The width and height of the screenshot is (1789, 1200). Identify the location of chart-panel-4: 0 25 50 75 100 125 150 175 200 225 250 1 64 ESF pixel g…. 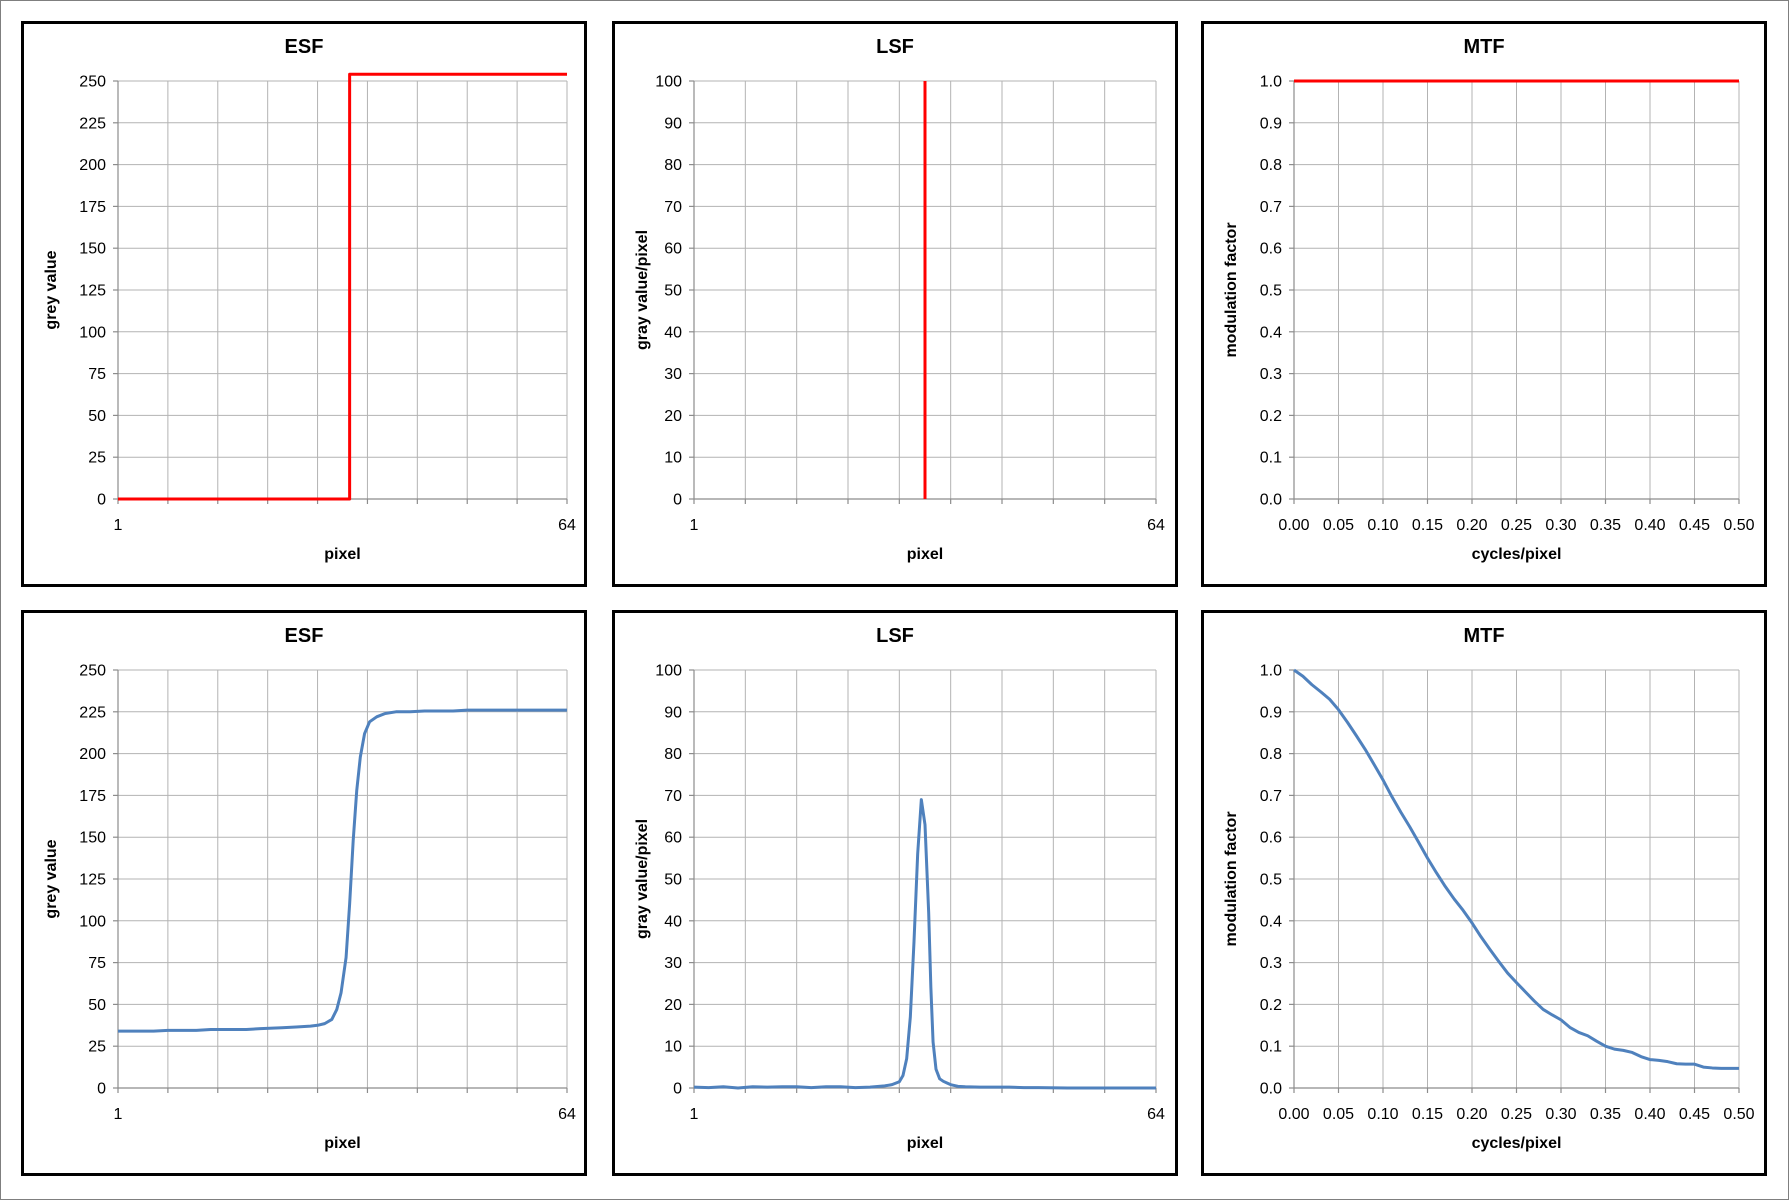
(304, 893).